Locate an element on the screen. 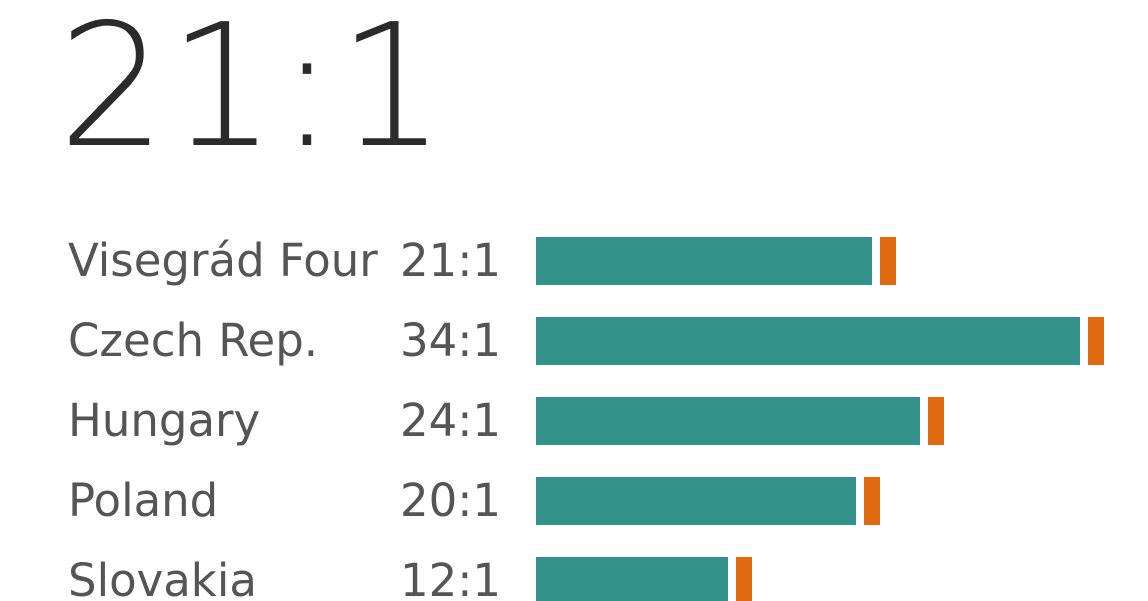 The image size is (1148, 601). bar-hungary is located at coordinates (728, 421).